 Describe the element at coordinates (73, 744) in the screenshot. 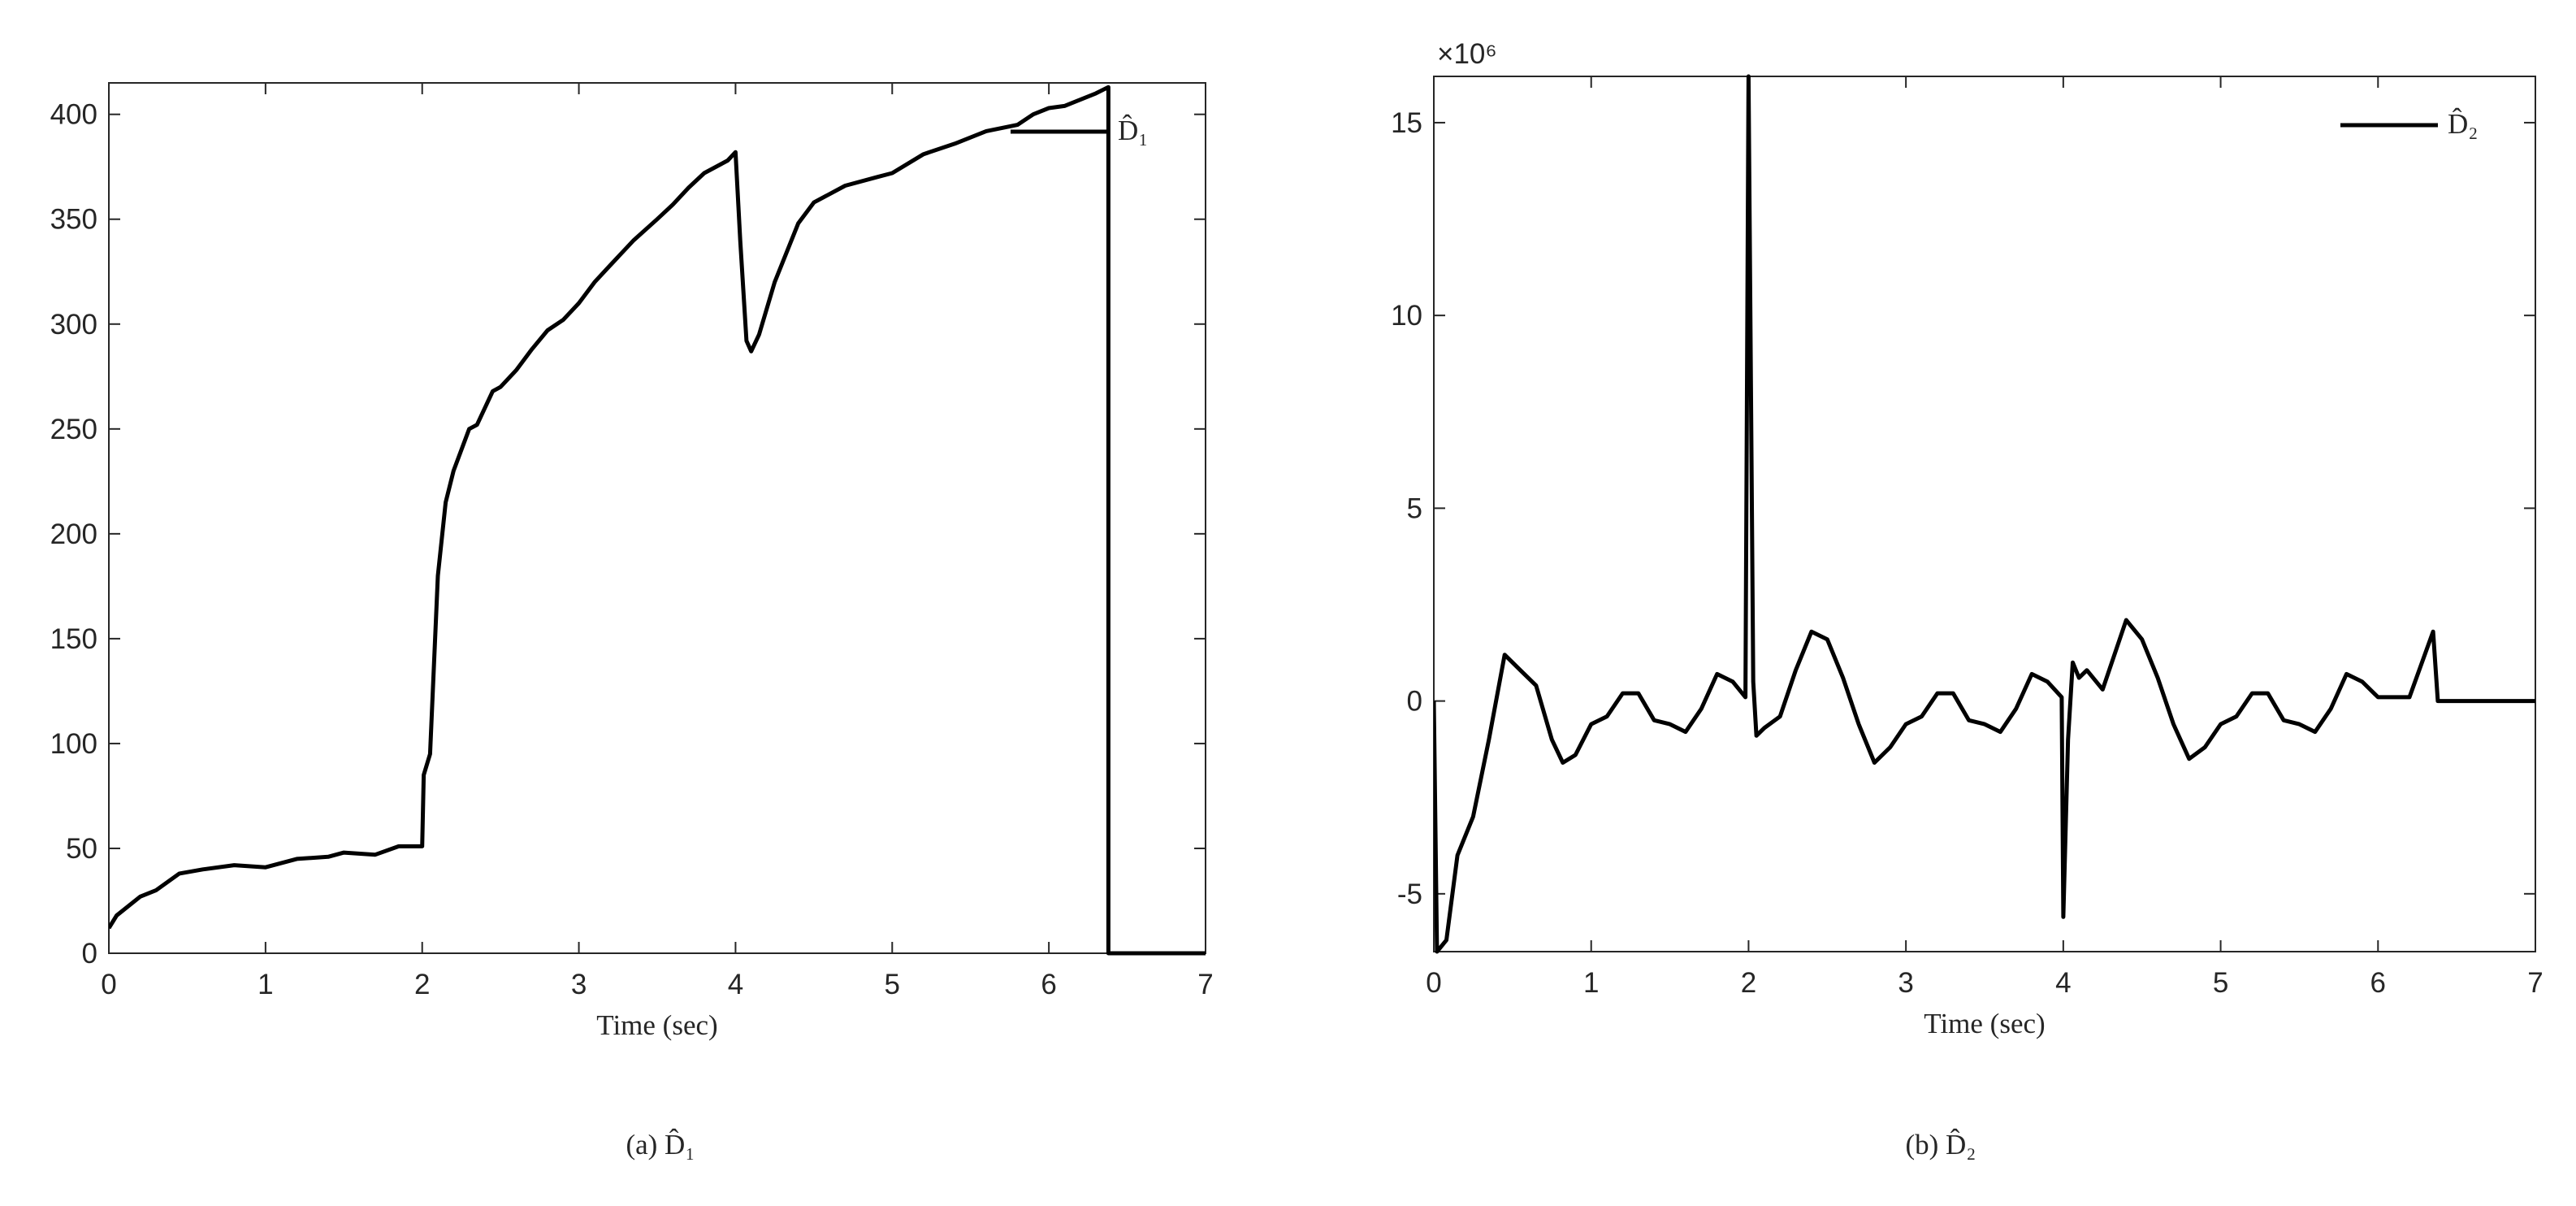

I see `y-tick-label: 100` at that location.